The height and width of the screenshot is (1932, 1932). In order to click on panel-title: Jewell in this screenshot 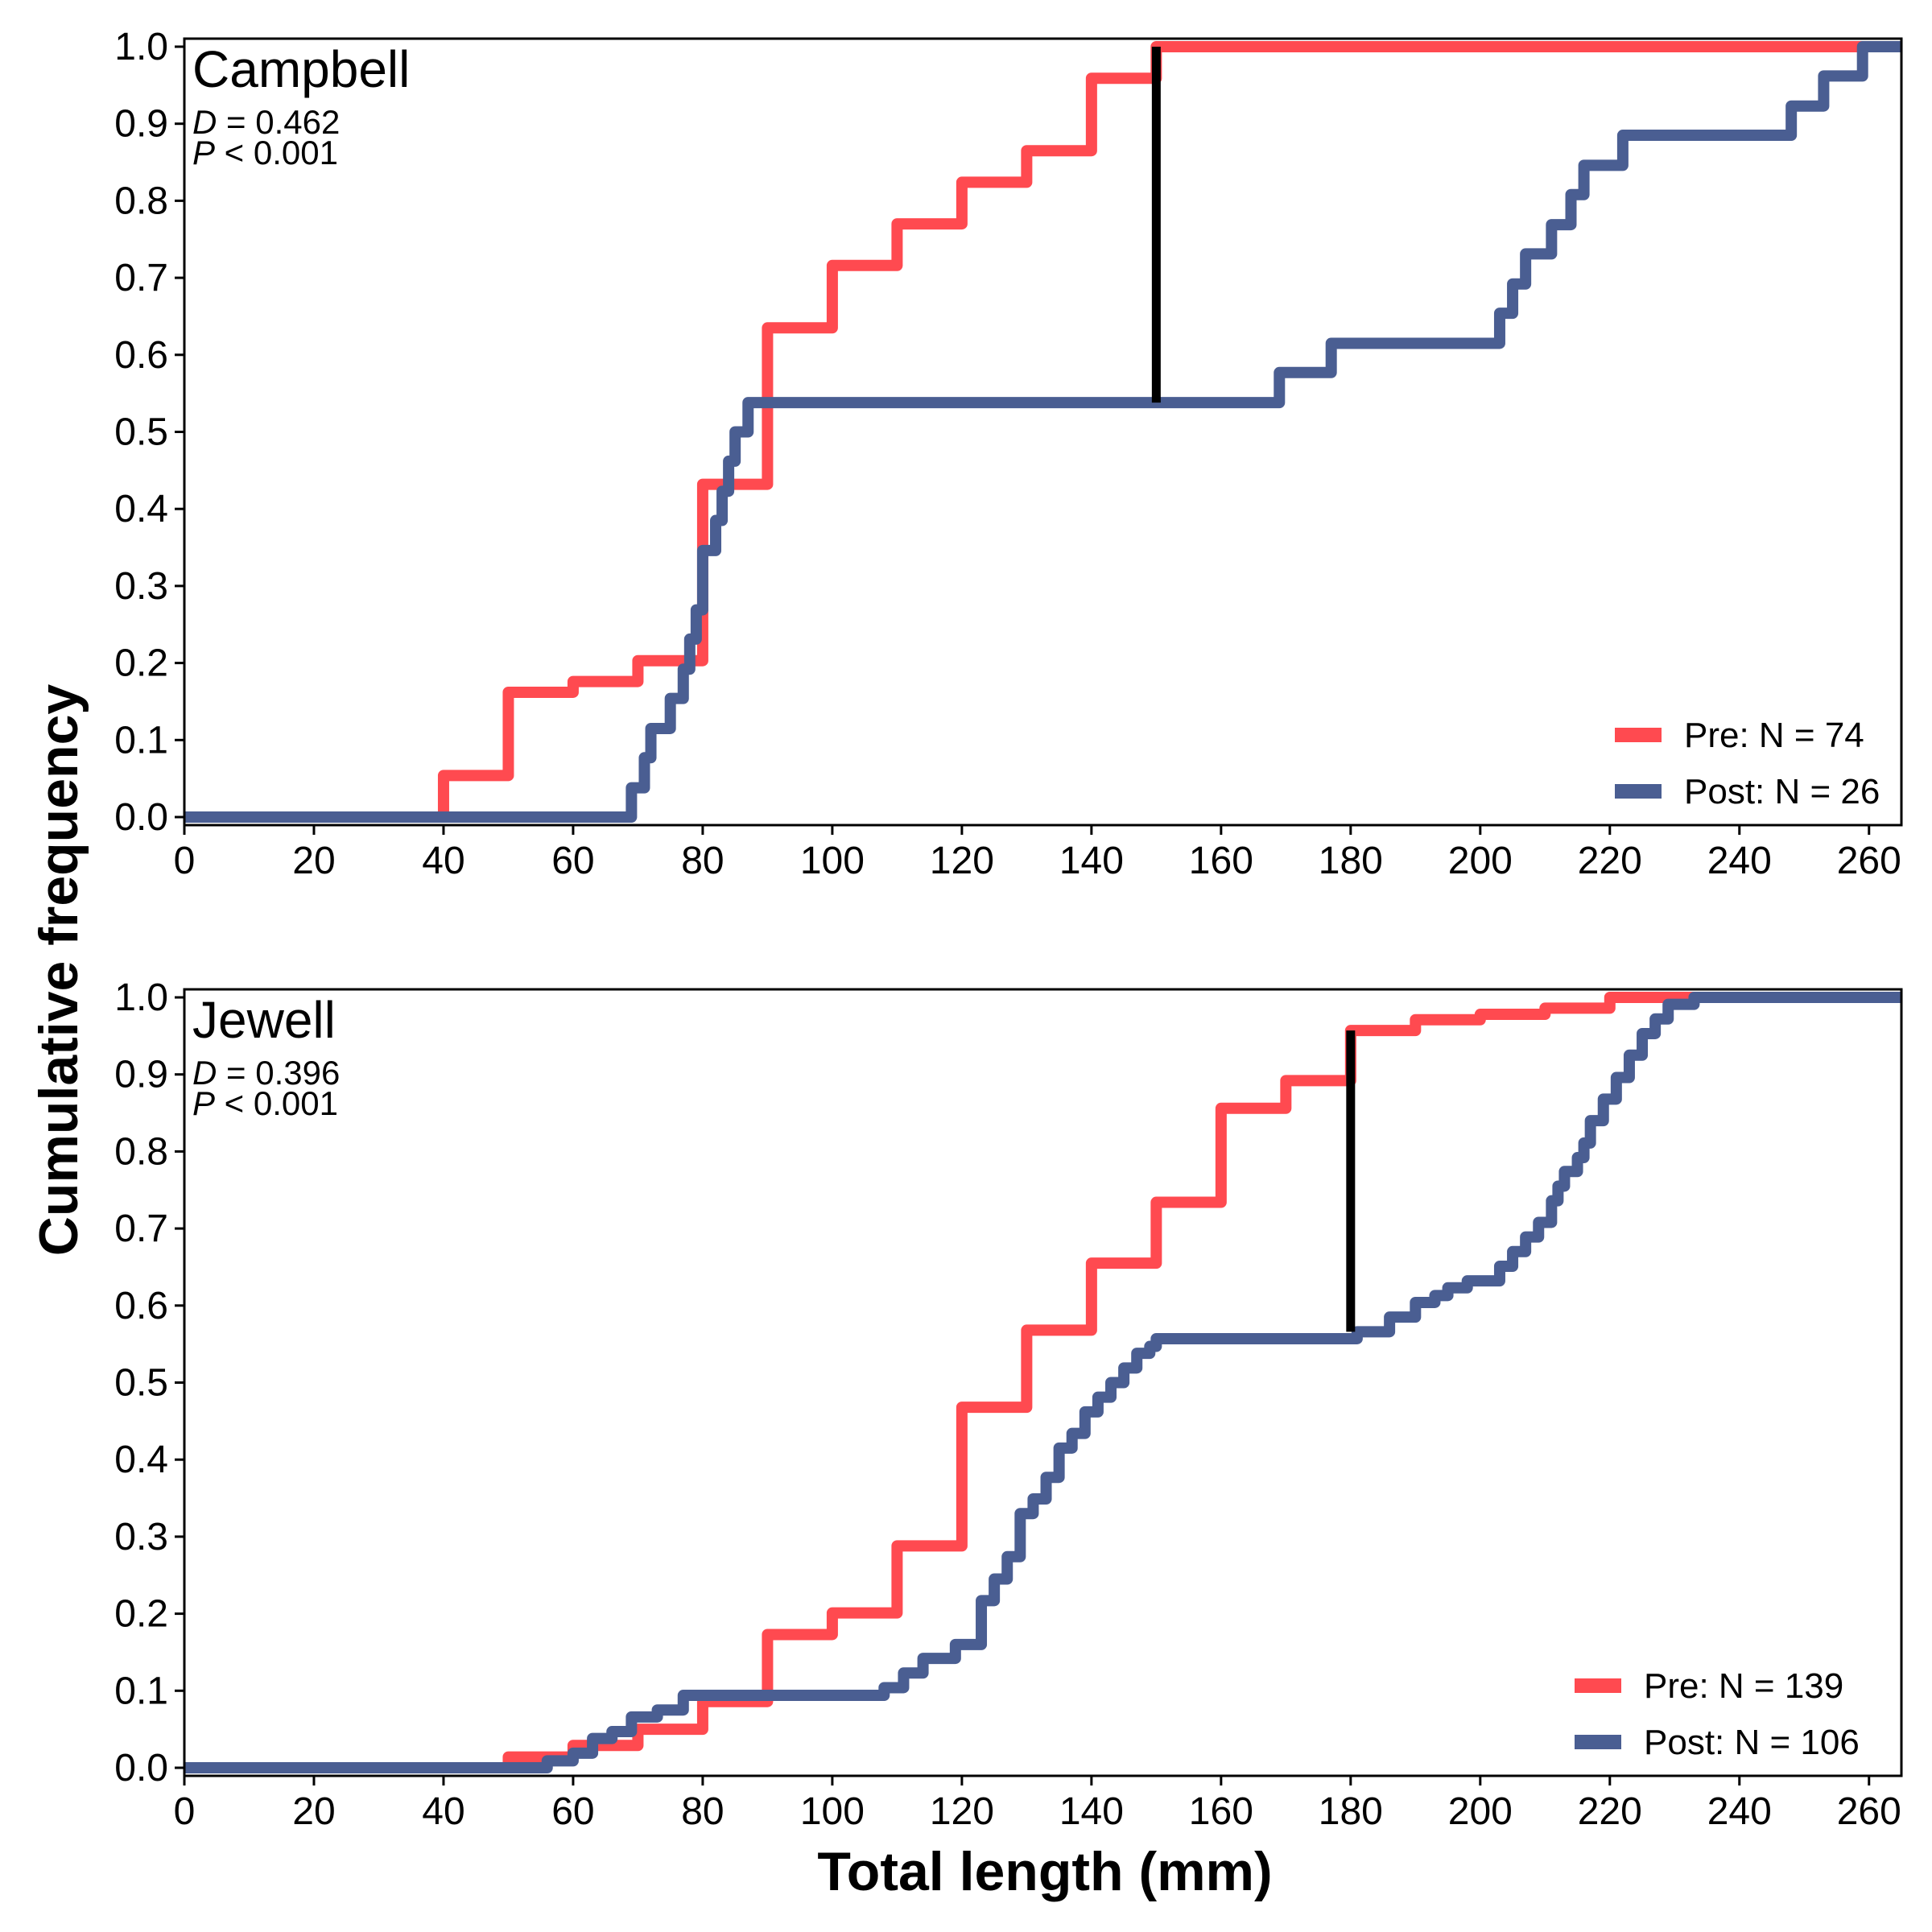, I will do `click(264, 1020)`.